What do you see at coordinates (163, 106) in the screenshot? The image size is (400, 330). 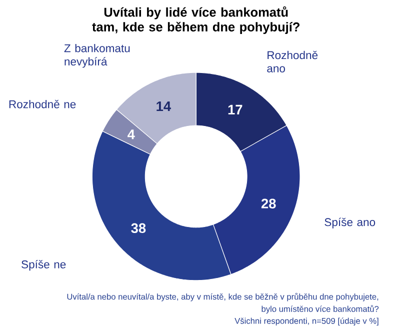 I see `data-label: 14` at bounding box center [163, 106].